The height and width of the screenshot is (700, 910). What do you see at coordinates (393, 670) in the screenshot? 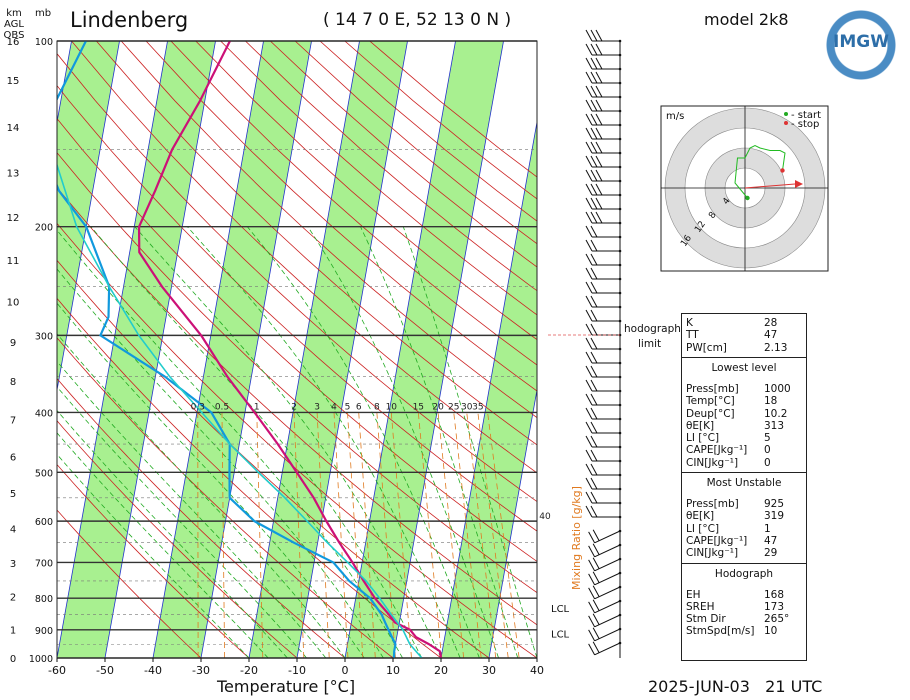
I see `x-tick-label: 10` at bounding box center [393, 670].